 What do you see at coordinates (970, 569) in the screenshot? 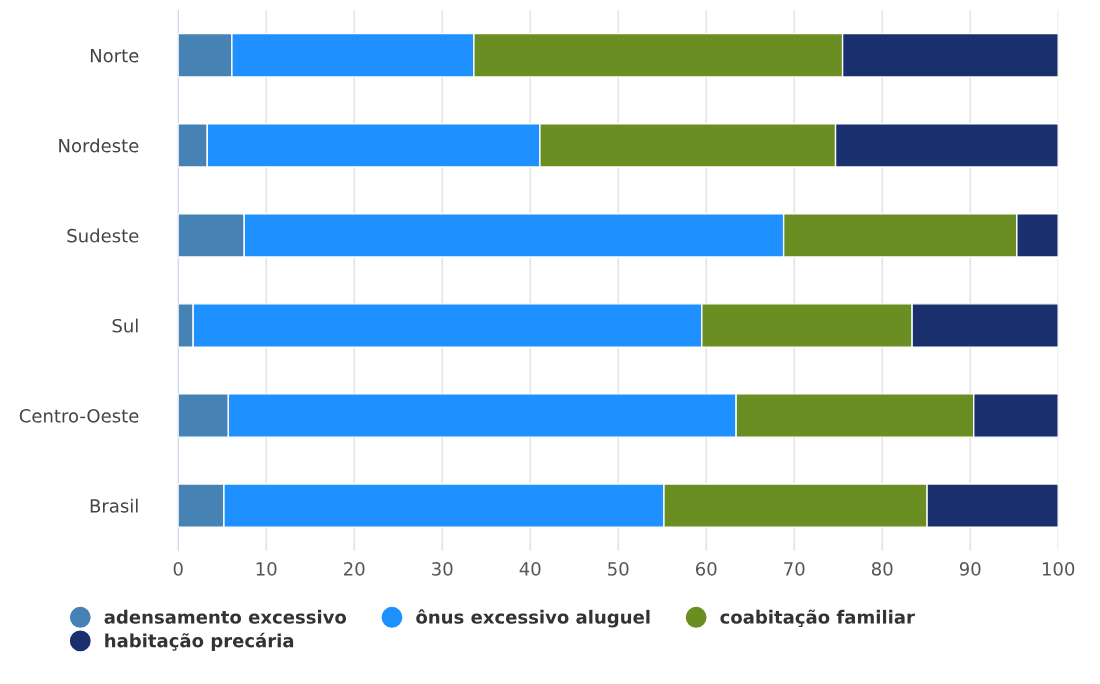
I see `x-tick-label: 90` at bounding box center [970, 569].